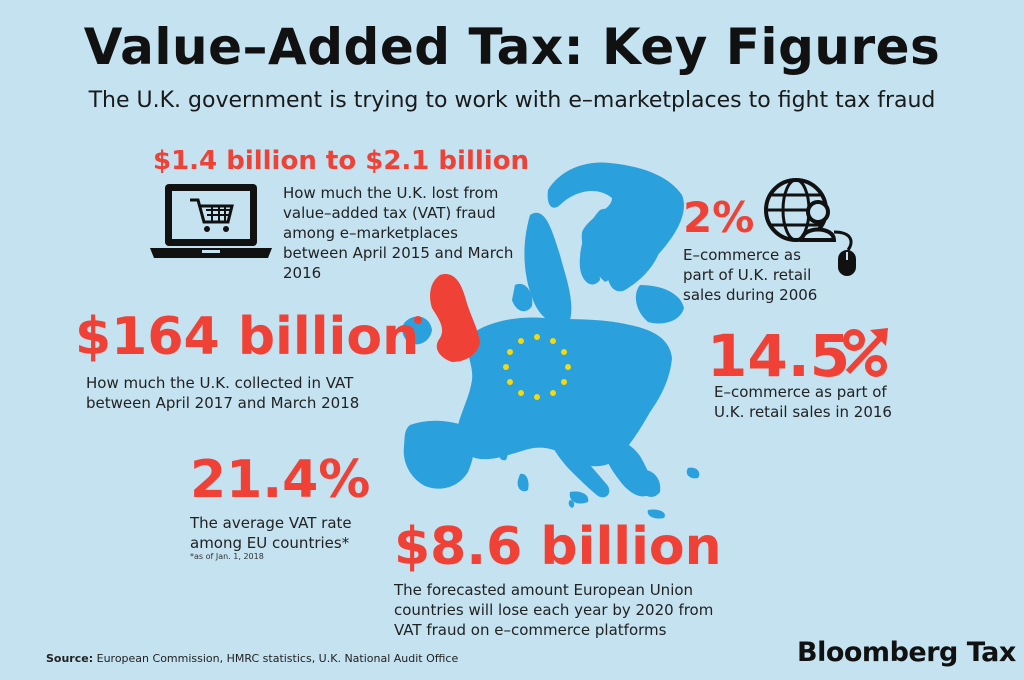 Image resolution: width=1024 pixels, height=680 pixels. I want to click on eu-average-vat-description: The average VAT rate among EU countries*, so click(271, 533).